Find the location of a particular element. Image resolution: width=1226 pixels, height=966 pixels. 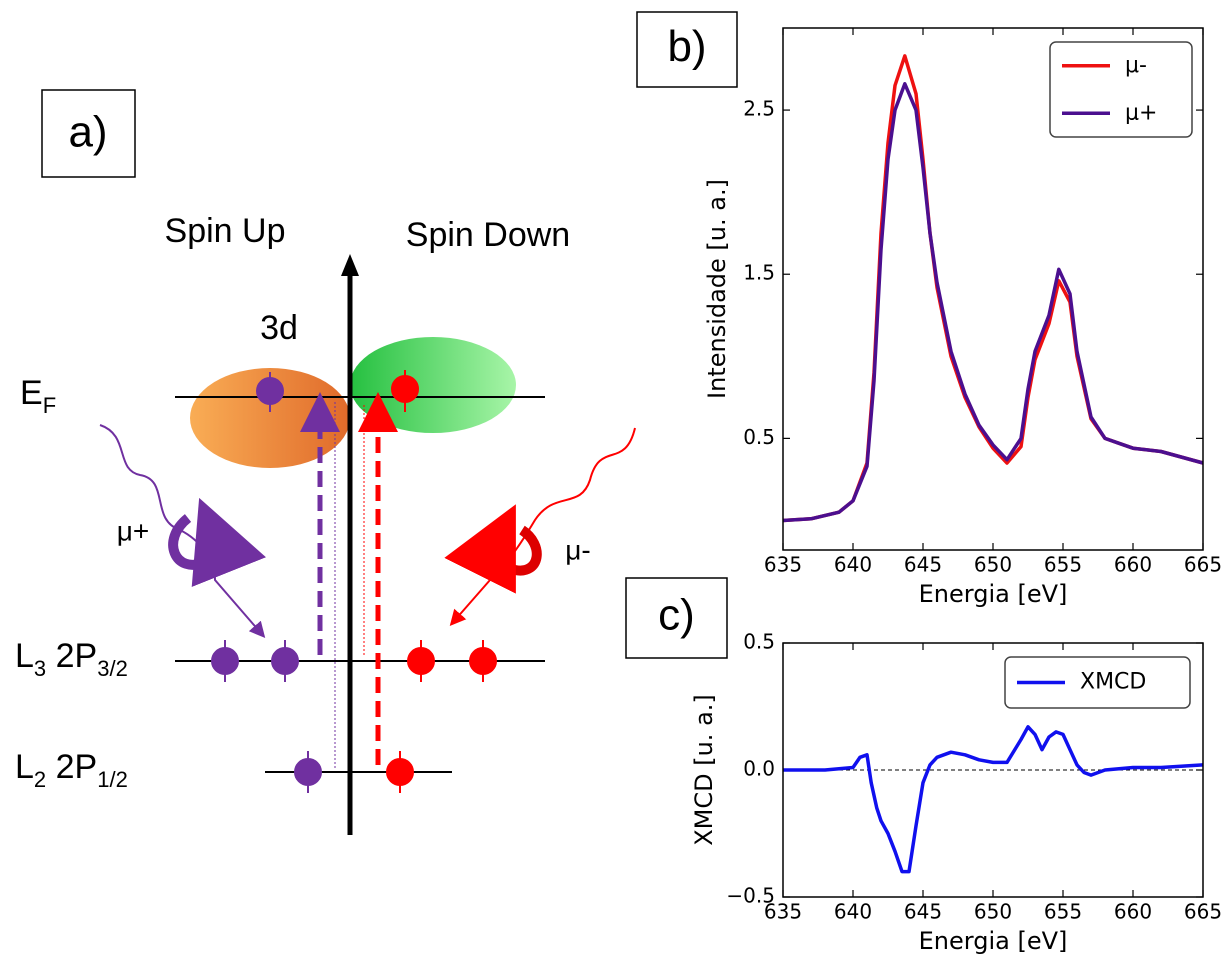

panel-label: a) is located at coordinates (87, 132).